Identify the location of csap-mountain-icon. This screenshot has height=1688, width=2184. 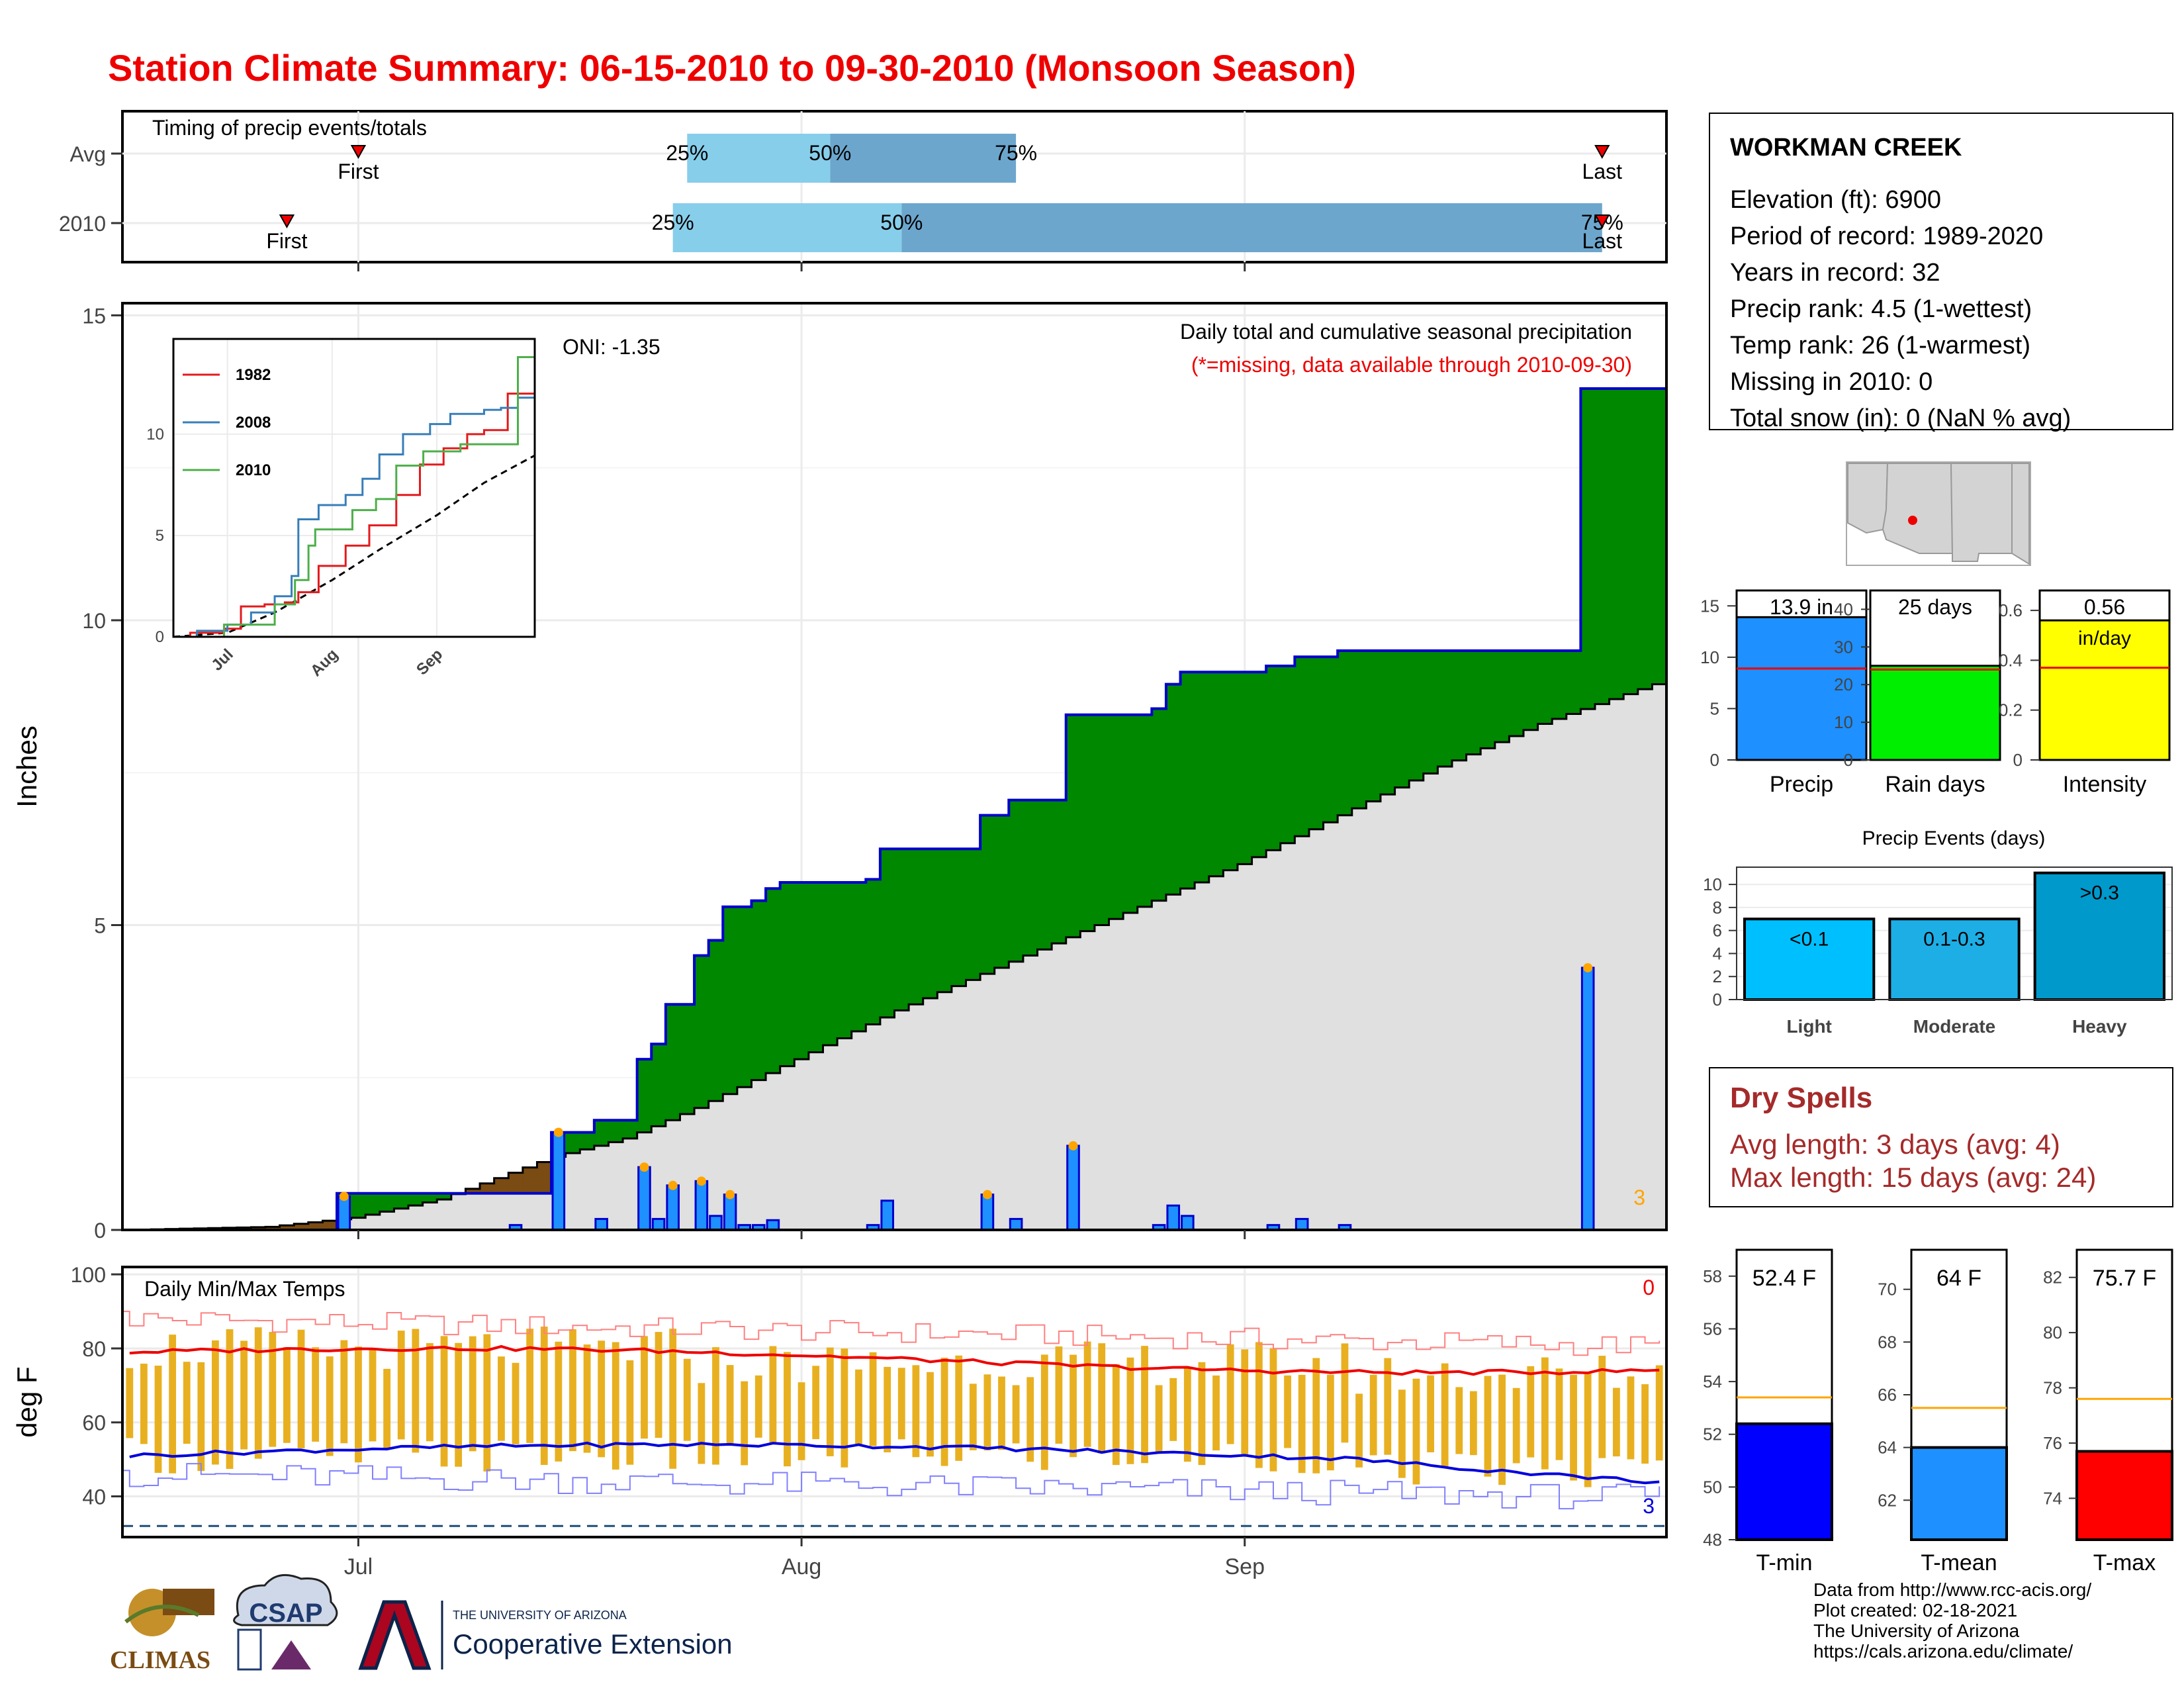
(291, 1654).